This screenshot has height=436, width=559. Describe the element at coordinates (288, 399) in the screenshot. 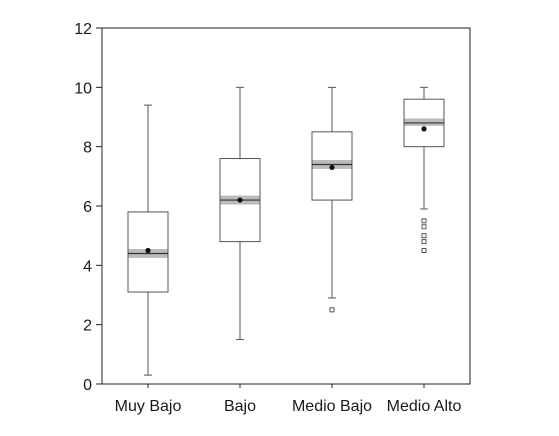

I see `x-axis: Muy Bajo Bajo Medio Bajo Medio Alto` at that location.